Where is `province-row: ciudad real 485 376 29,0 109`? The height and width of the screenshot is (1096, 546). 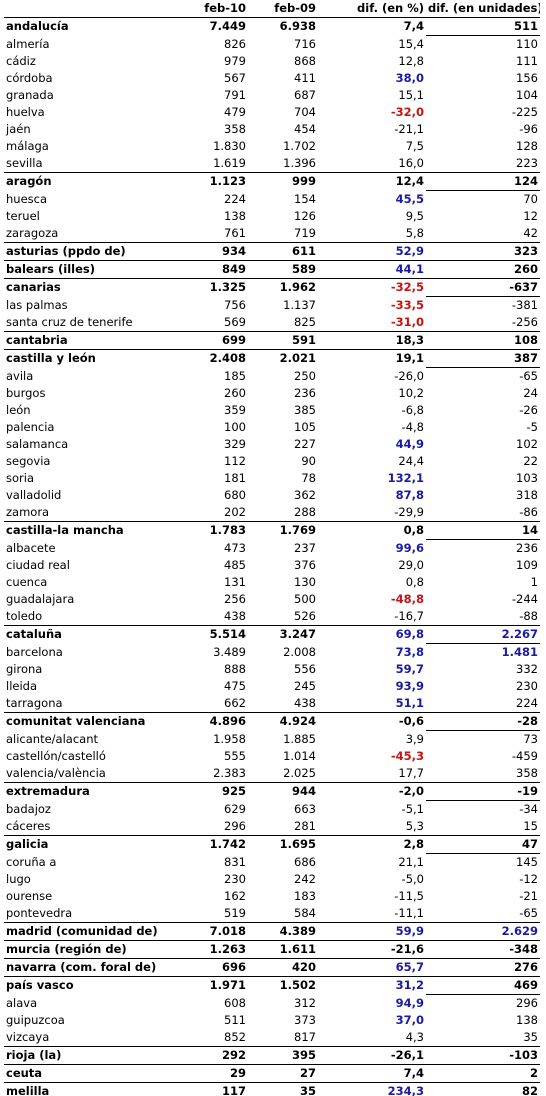
province-row: ciudad real 485 376 29,0 109 is located at coordinates (272, 565).